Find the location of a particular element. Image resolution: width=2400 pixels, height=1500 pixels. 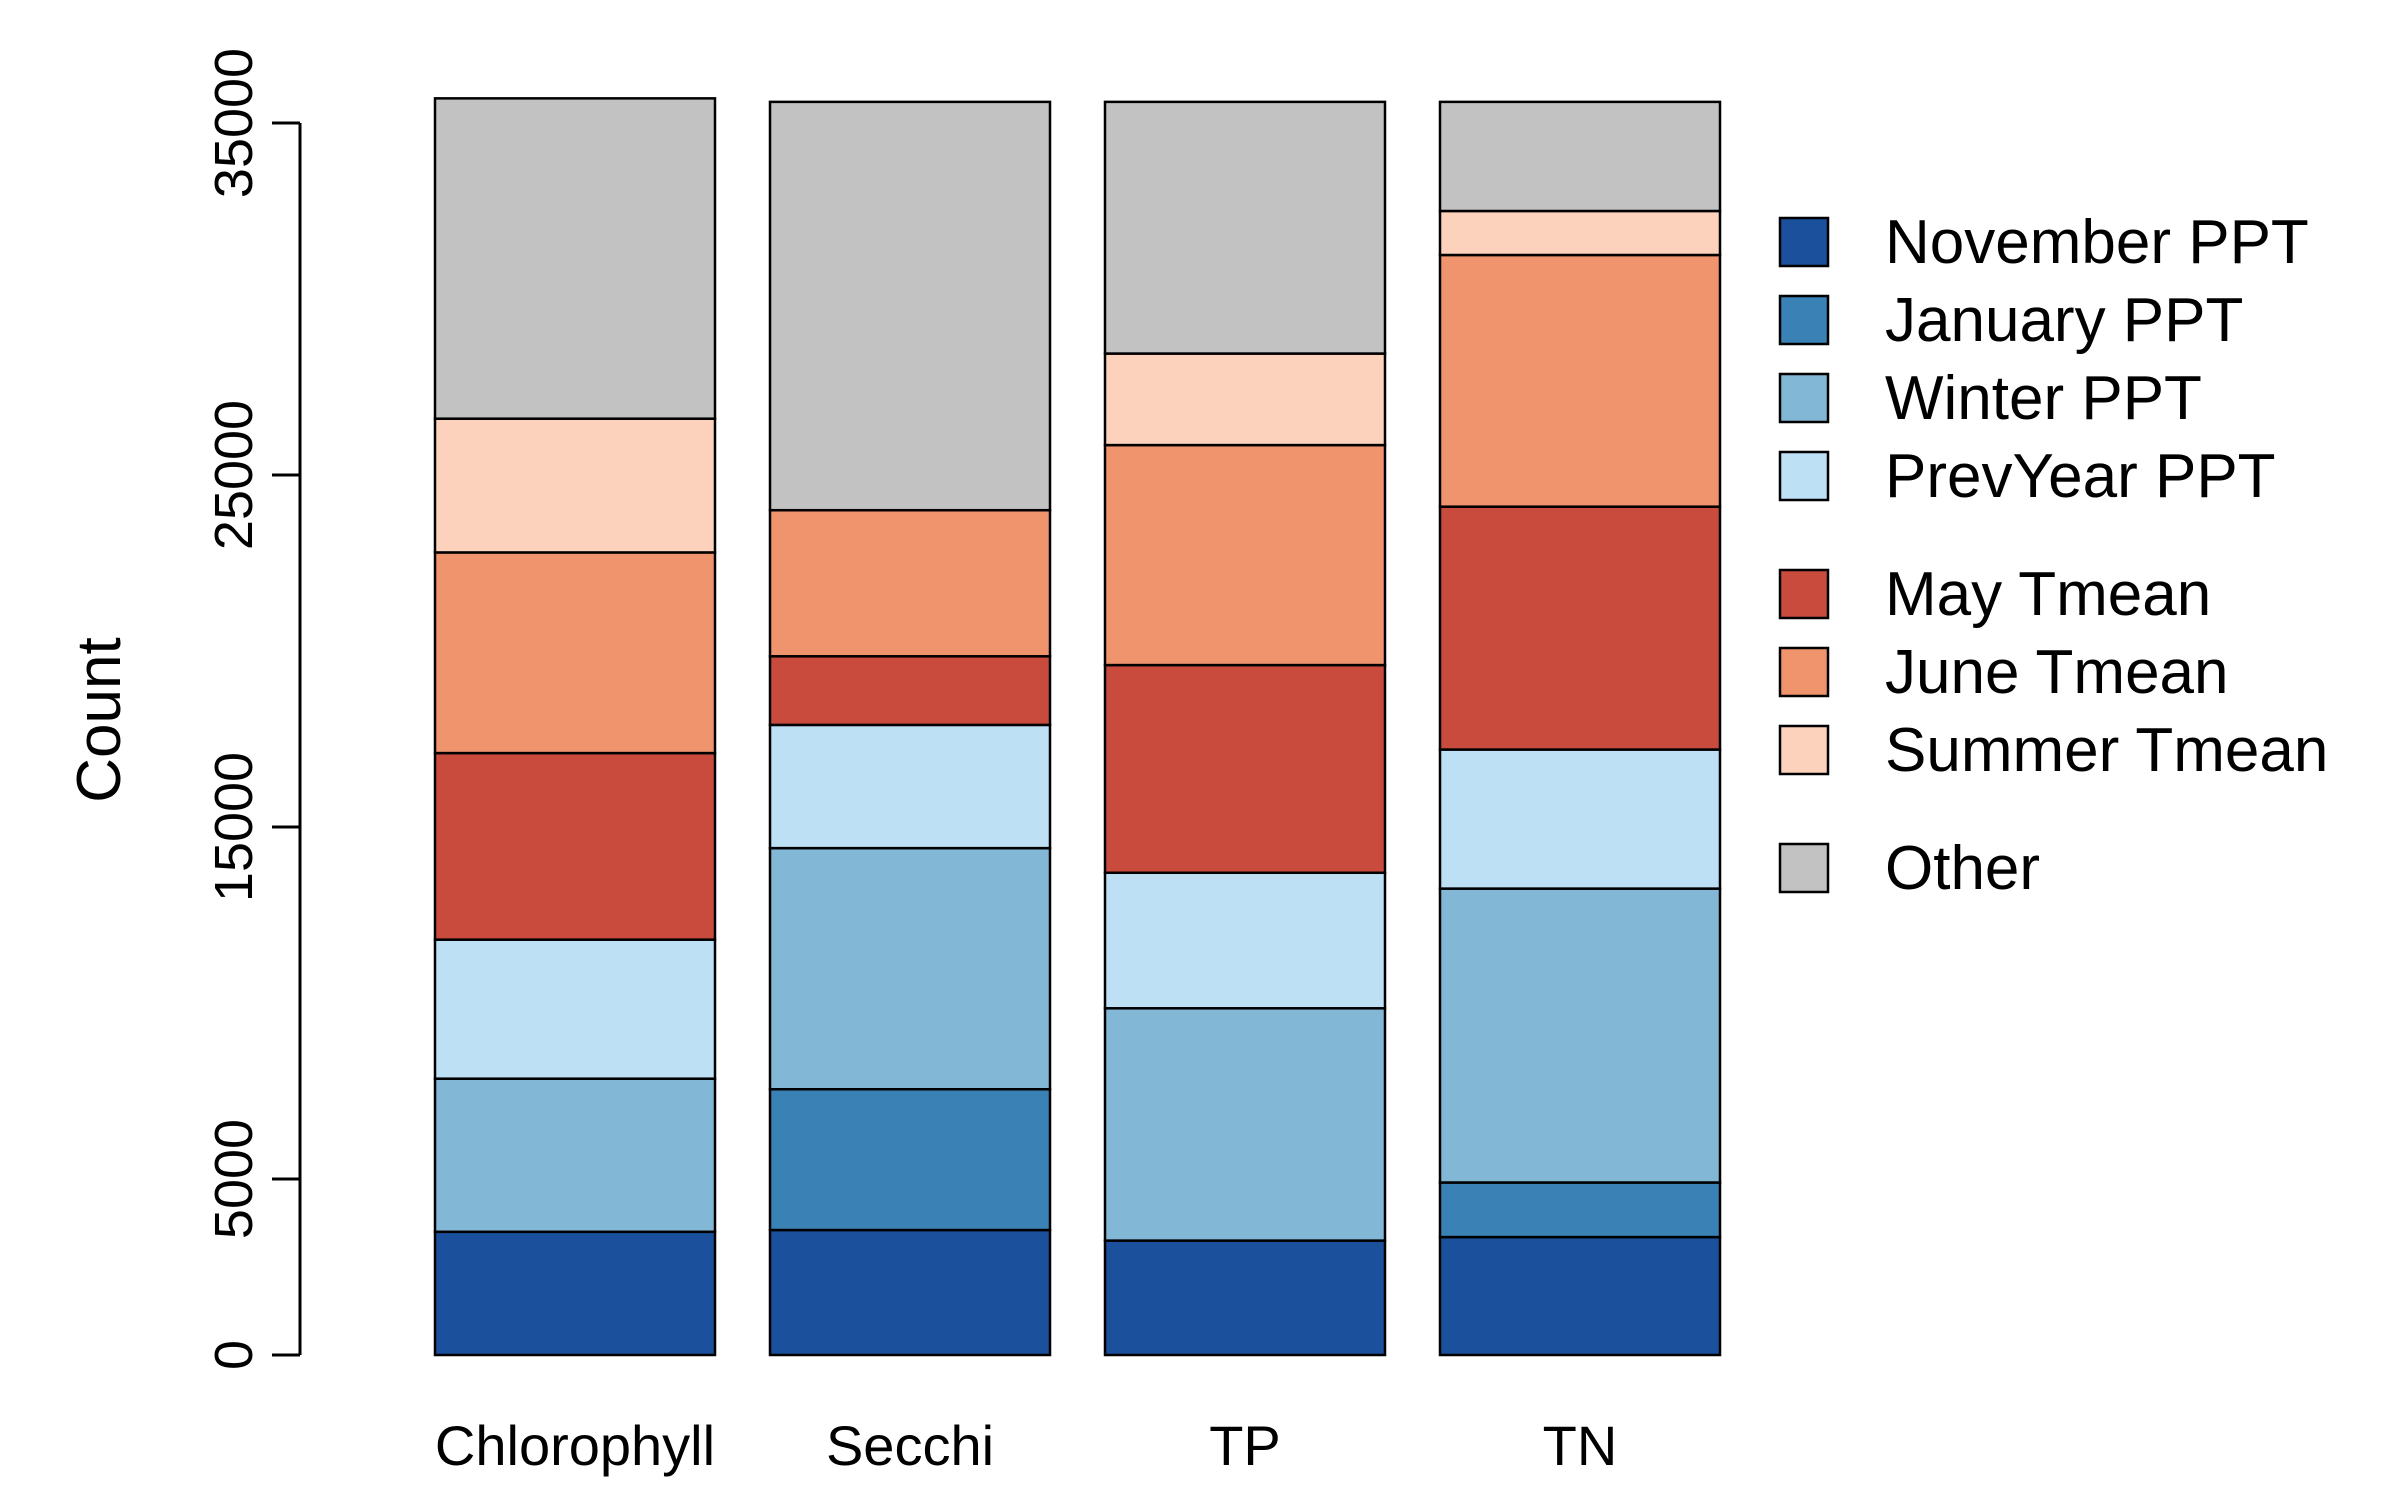

bar-segment-tn-winter-ppt is located at coordinates (1580, 1035).